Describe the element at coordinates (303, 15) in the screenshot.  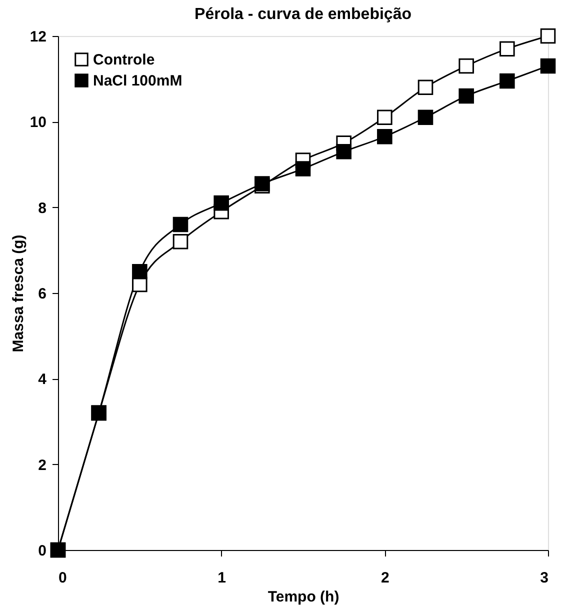
I see `chart-title: Pérola - curva de embebição` at that location.